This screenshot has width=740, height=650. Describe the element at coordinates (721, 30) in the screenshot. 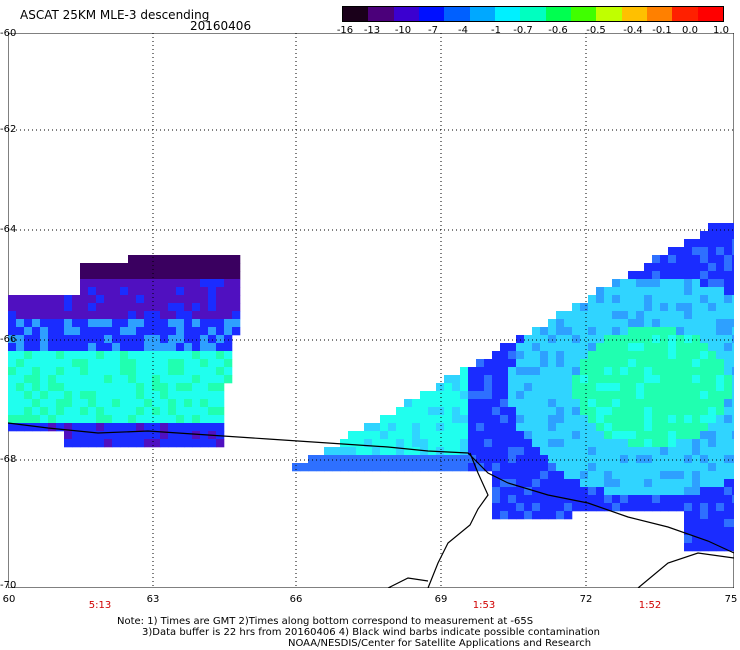

I see `color-scale-label: 1.0` at that location.